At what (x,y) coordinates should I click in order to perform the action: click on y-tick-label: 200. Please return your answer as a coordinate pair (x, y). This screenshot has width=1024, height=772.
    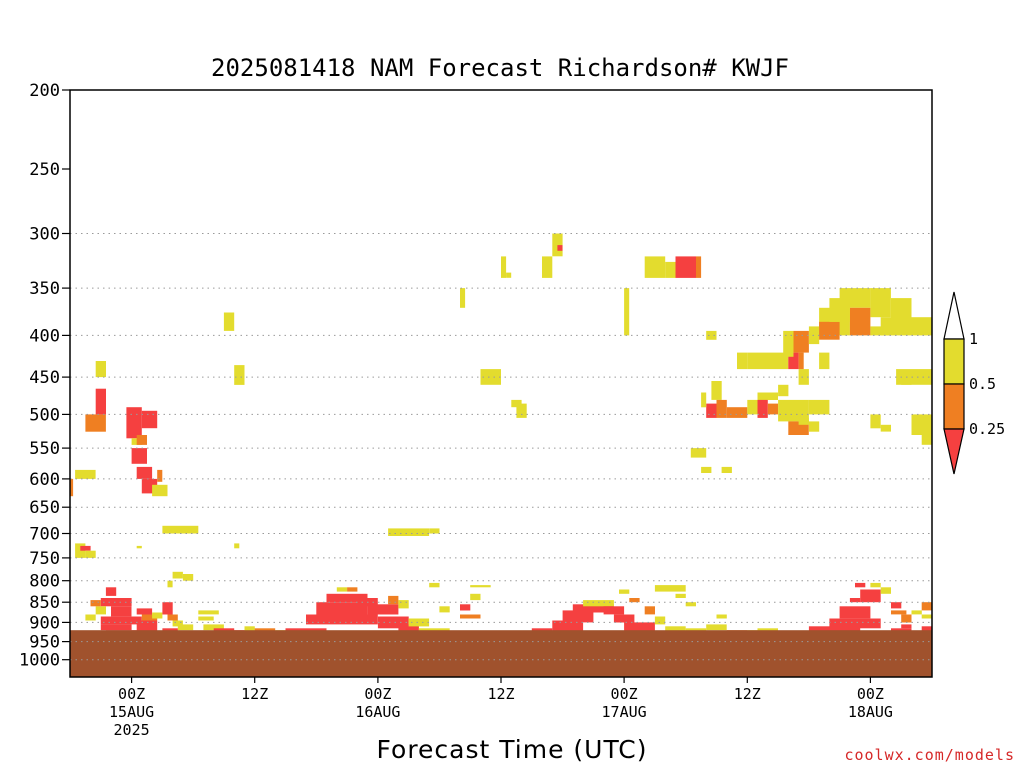
    Looking at the image, I should click on (44, 91).